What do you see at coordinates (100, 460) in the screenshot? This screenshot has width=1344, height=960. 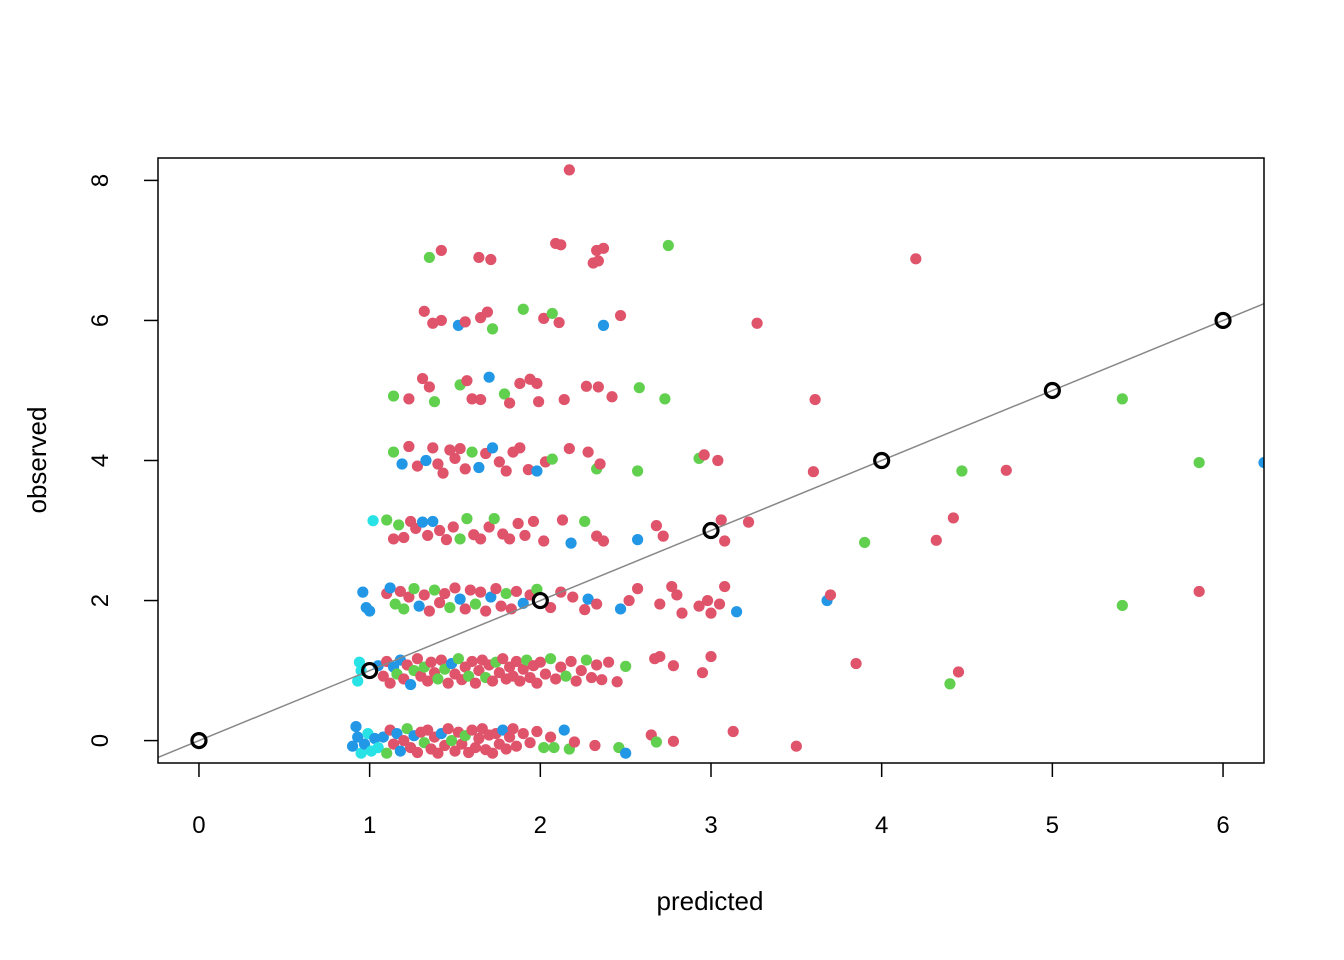 I see `y-tick-label: 4` at bounding box center [100, 460].